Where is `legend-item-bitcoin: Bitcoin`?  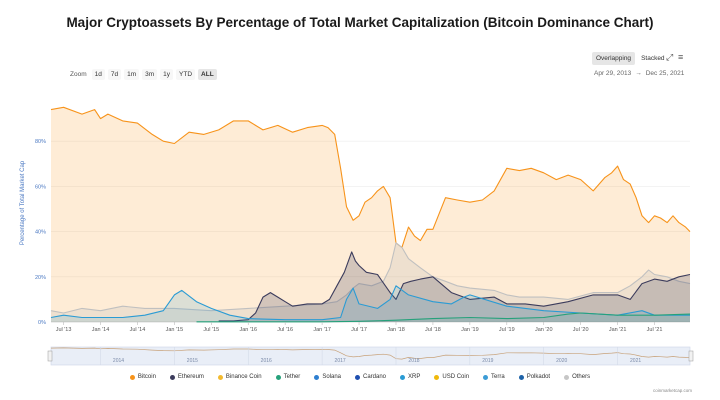
legend-item-bitcoin: Bitcoin is located at coordinates (142, 377).